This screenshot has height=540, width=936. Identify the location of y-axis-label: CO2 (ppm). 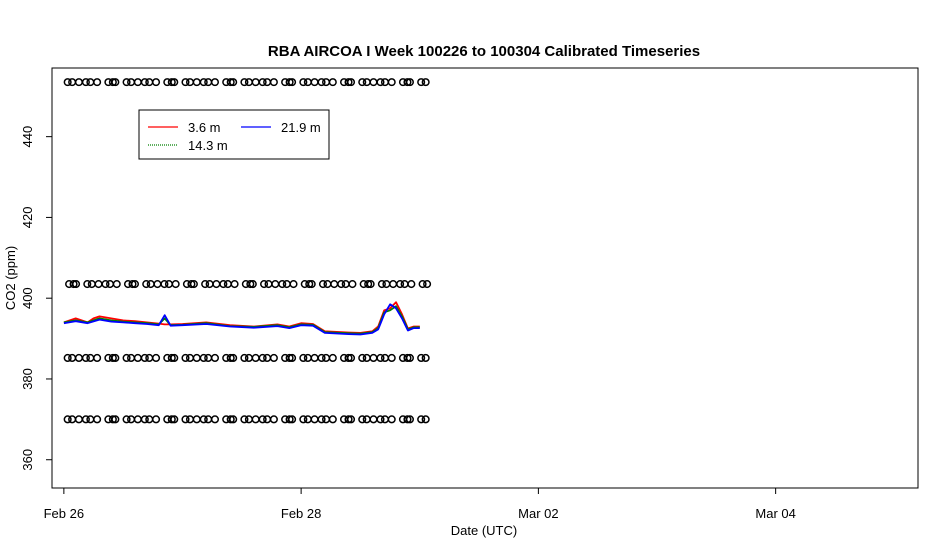
(10, 278).